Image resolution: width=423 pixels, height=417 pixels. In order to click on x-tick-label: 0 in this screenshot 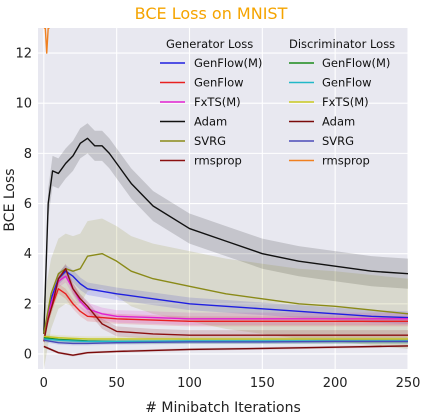, I will do `click(44, 383)`.